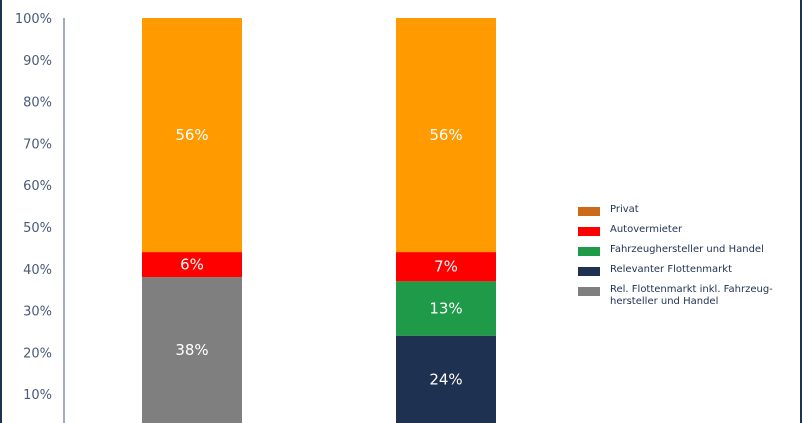 This screenshot has height=423, width=802. What do you see at coordinates (646, 229) in the screenshot?
I see `legend-label: Autovermieter` at bounding box center [646, 229].